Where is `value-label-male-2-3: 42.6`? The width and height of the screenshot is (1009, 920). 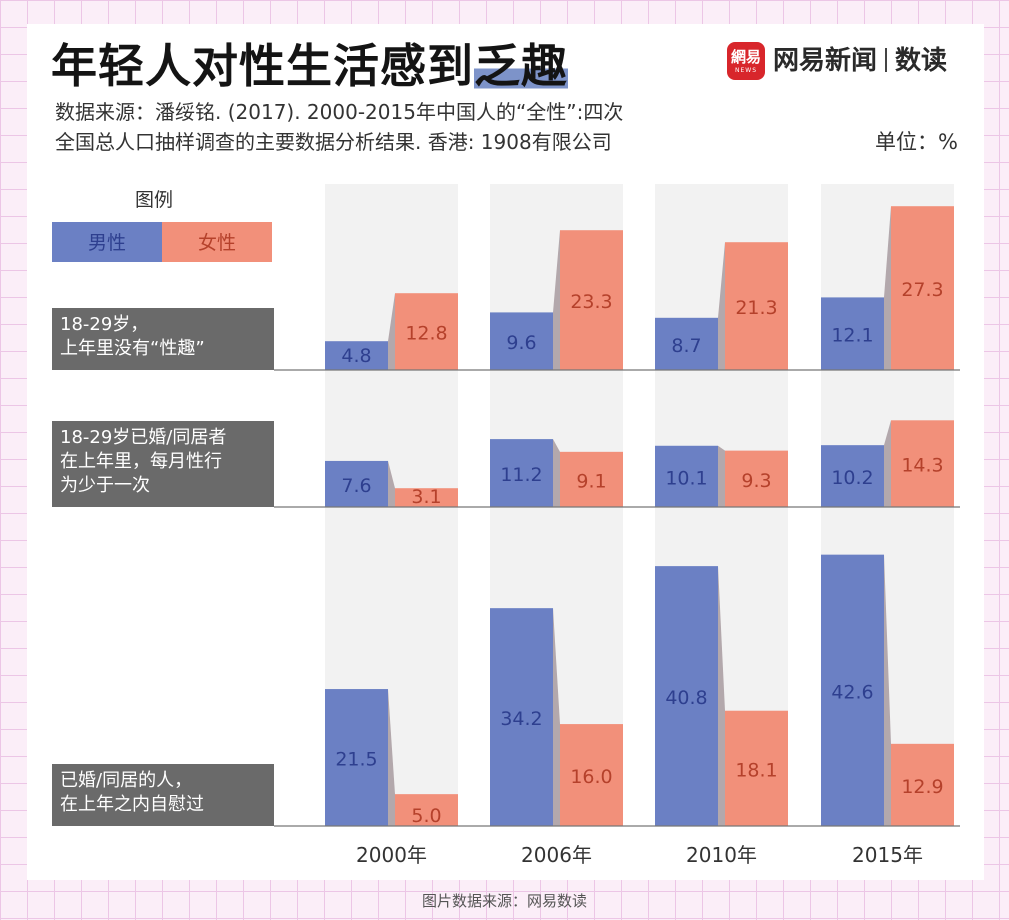
value-label-male-2-3: 42.6 is located at coordinates (852, 692).